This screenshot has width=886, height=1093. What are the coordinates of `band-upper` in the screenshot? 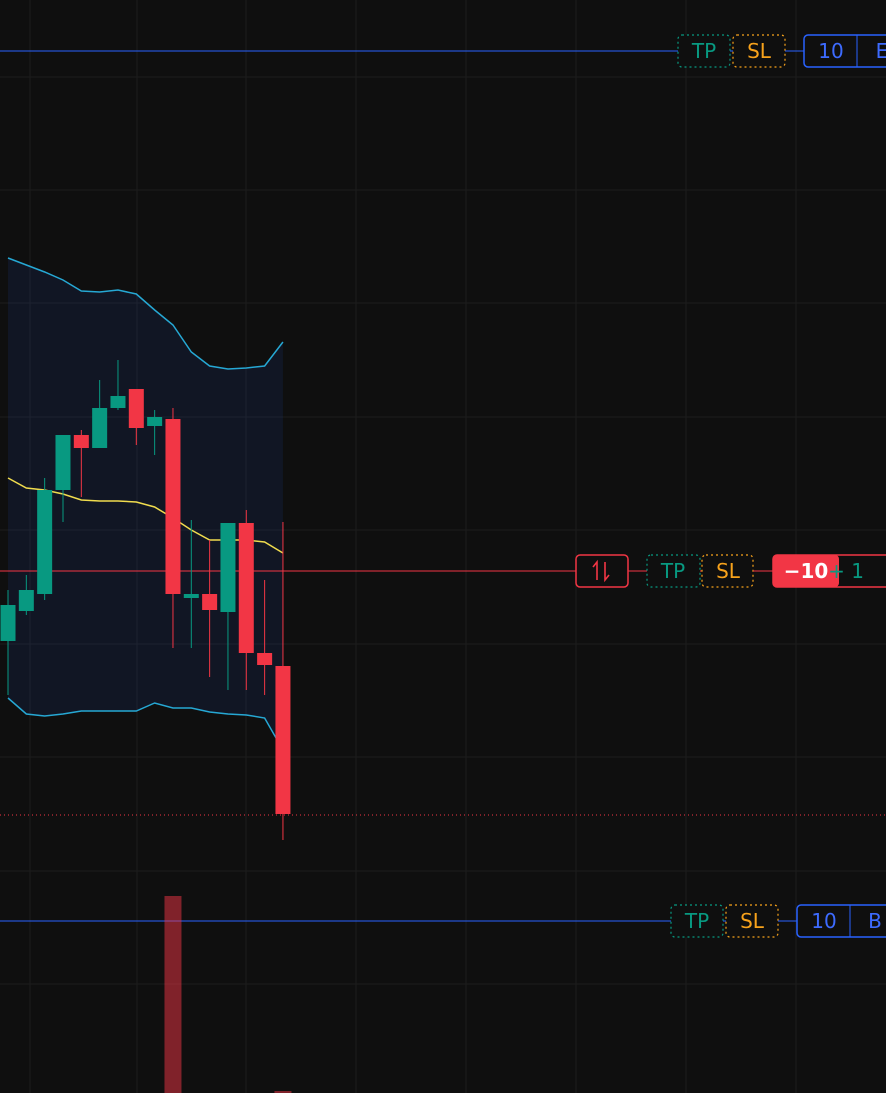 It's located at (145, 313).